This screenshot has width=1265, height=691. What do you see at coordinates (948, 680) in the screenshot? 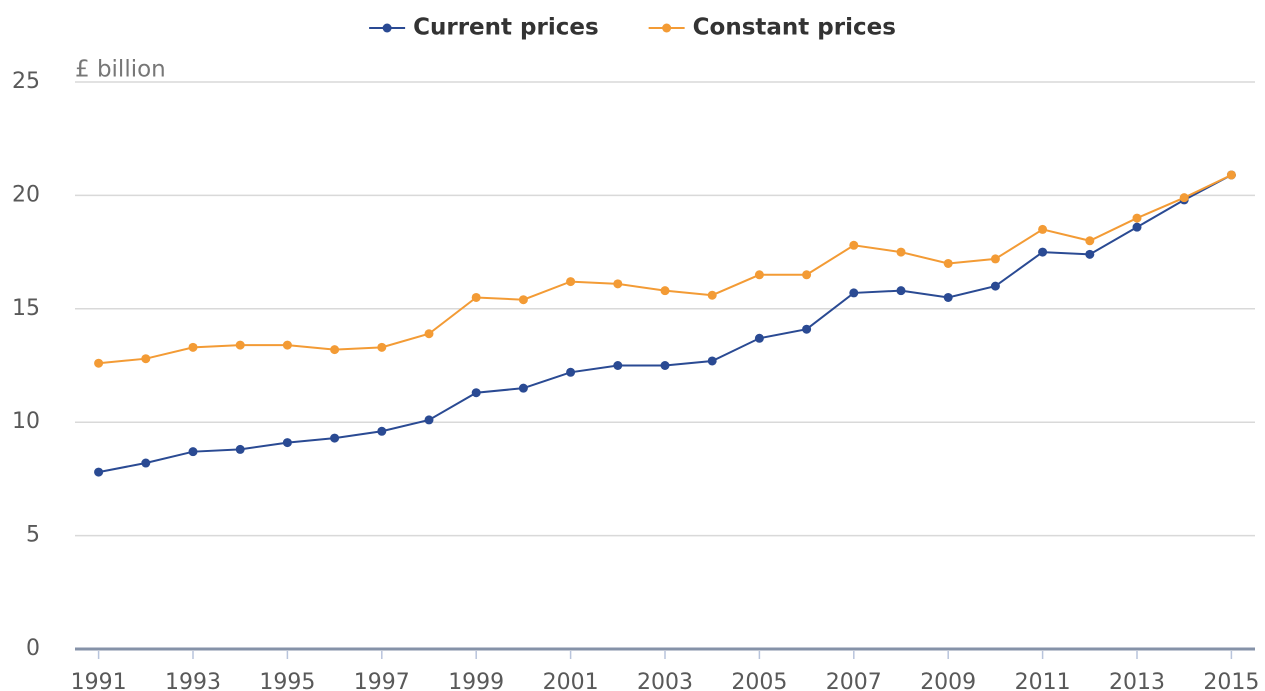
I see `x-tick-label: 2009` at bounding box center [948, 680].